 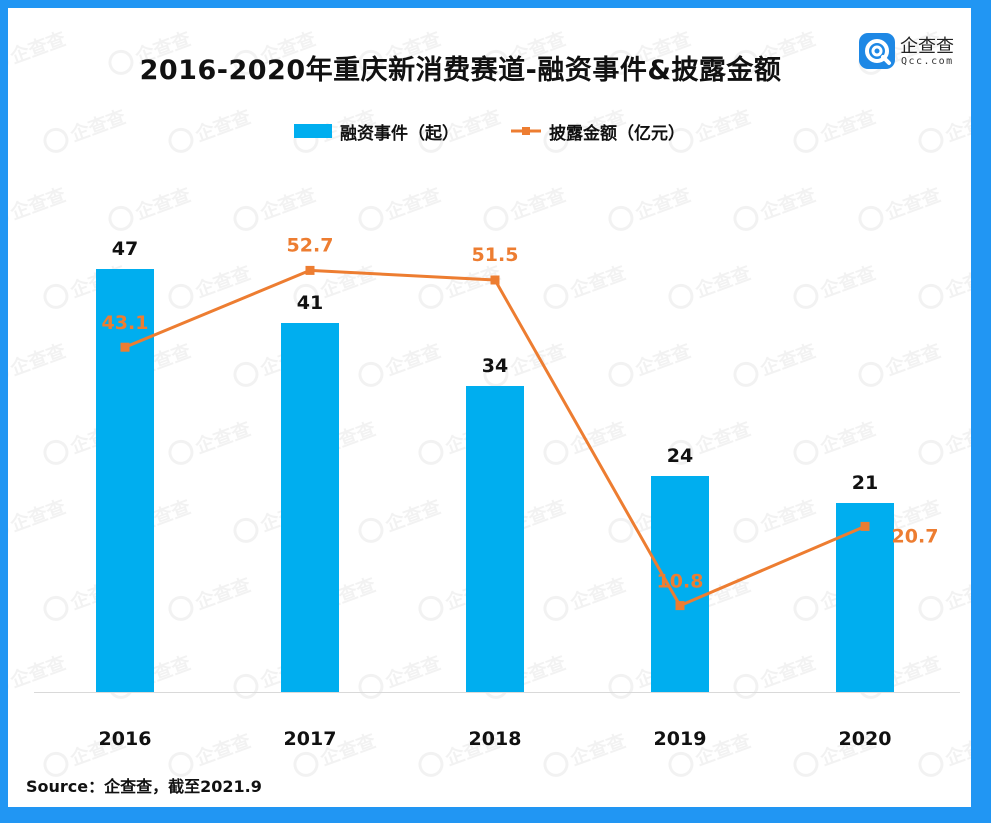 I want to click on logo-name: 企查查, so click(x=927, y=46).